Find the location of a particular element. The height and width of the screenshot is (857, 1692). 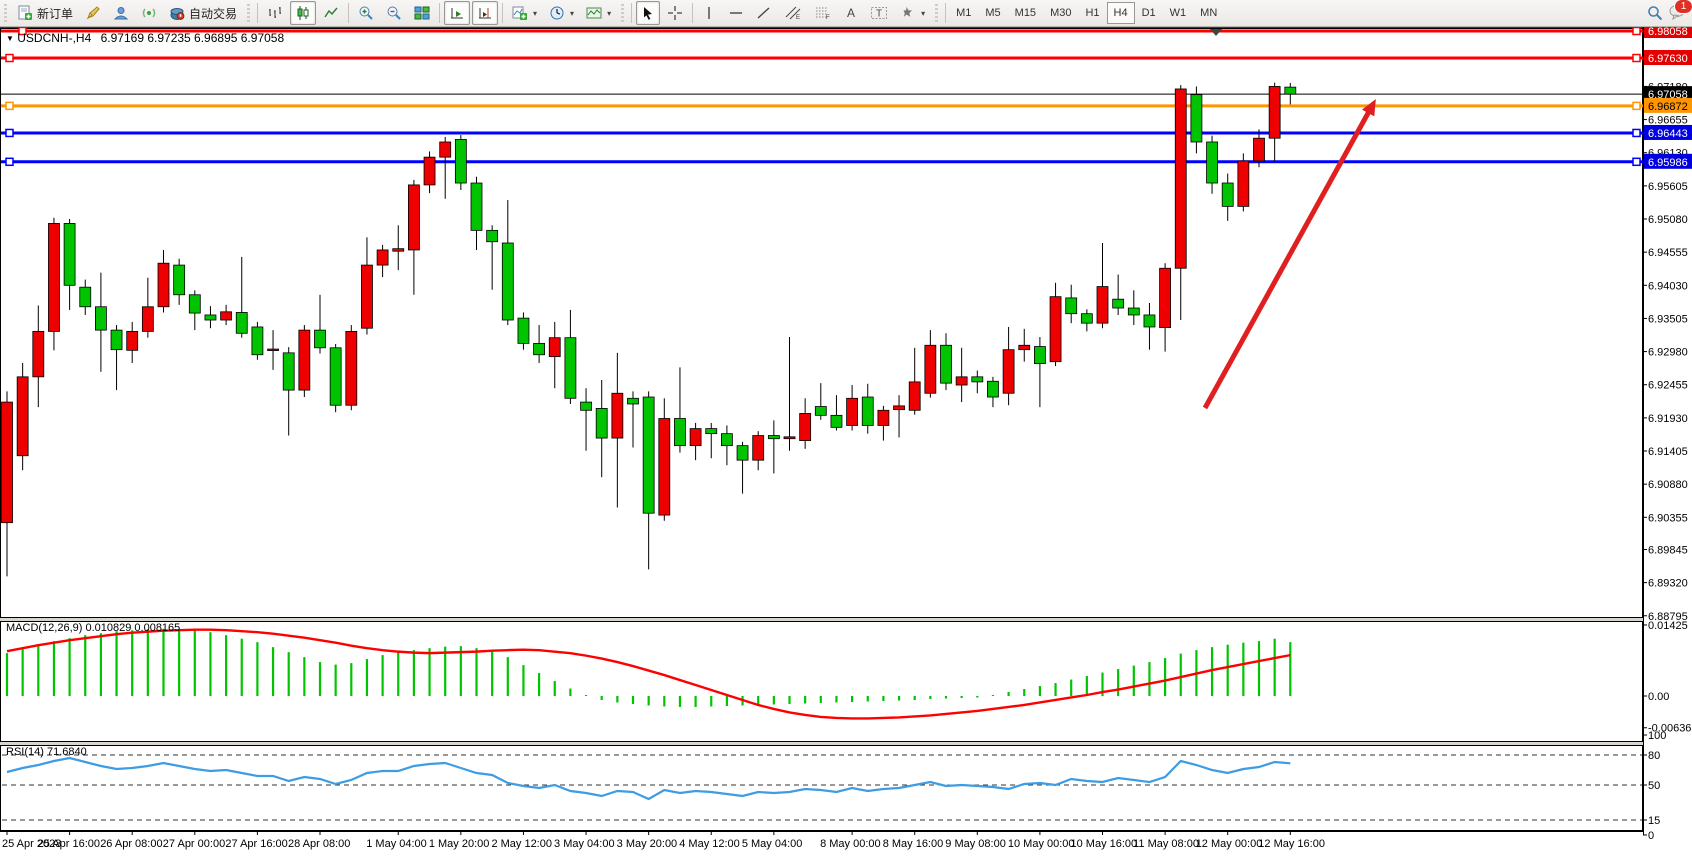

indicators-button: ▾ is located at coordinates (524, 13).